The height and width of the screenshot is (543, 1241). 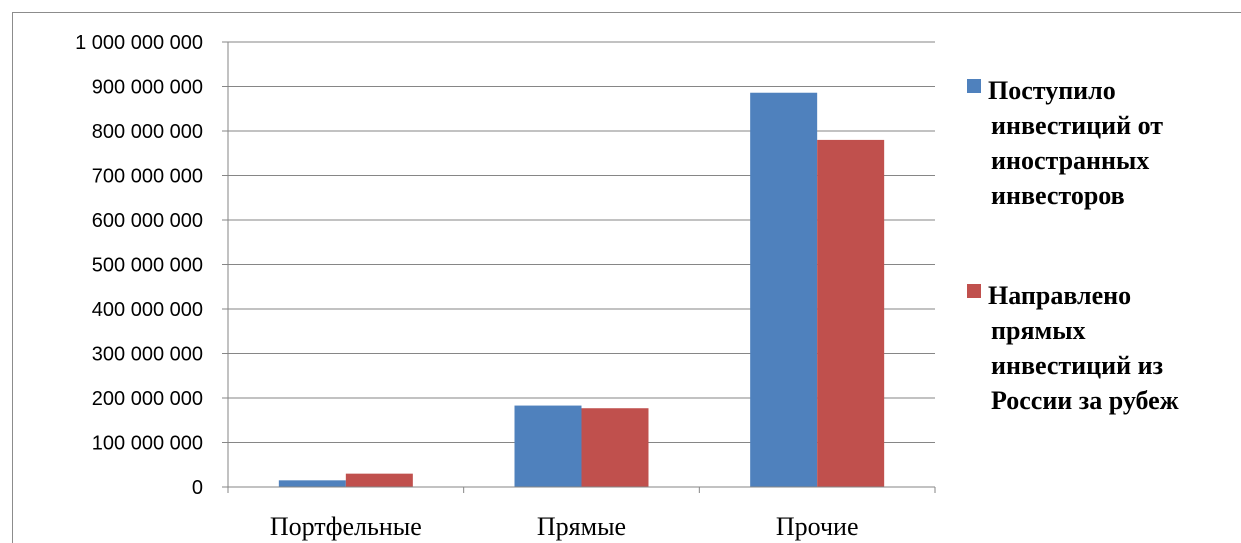 I want to click on x-tick-label: Прямые, so click(x=581, y=526).